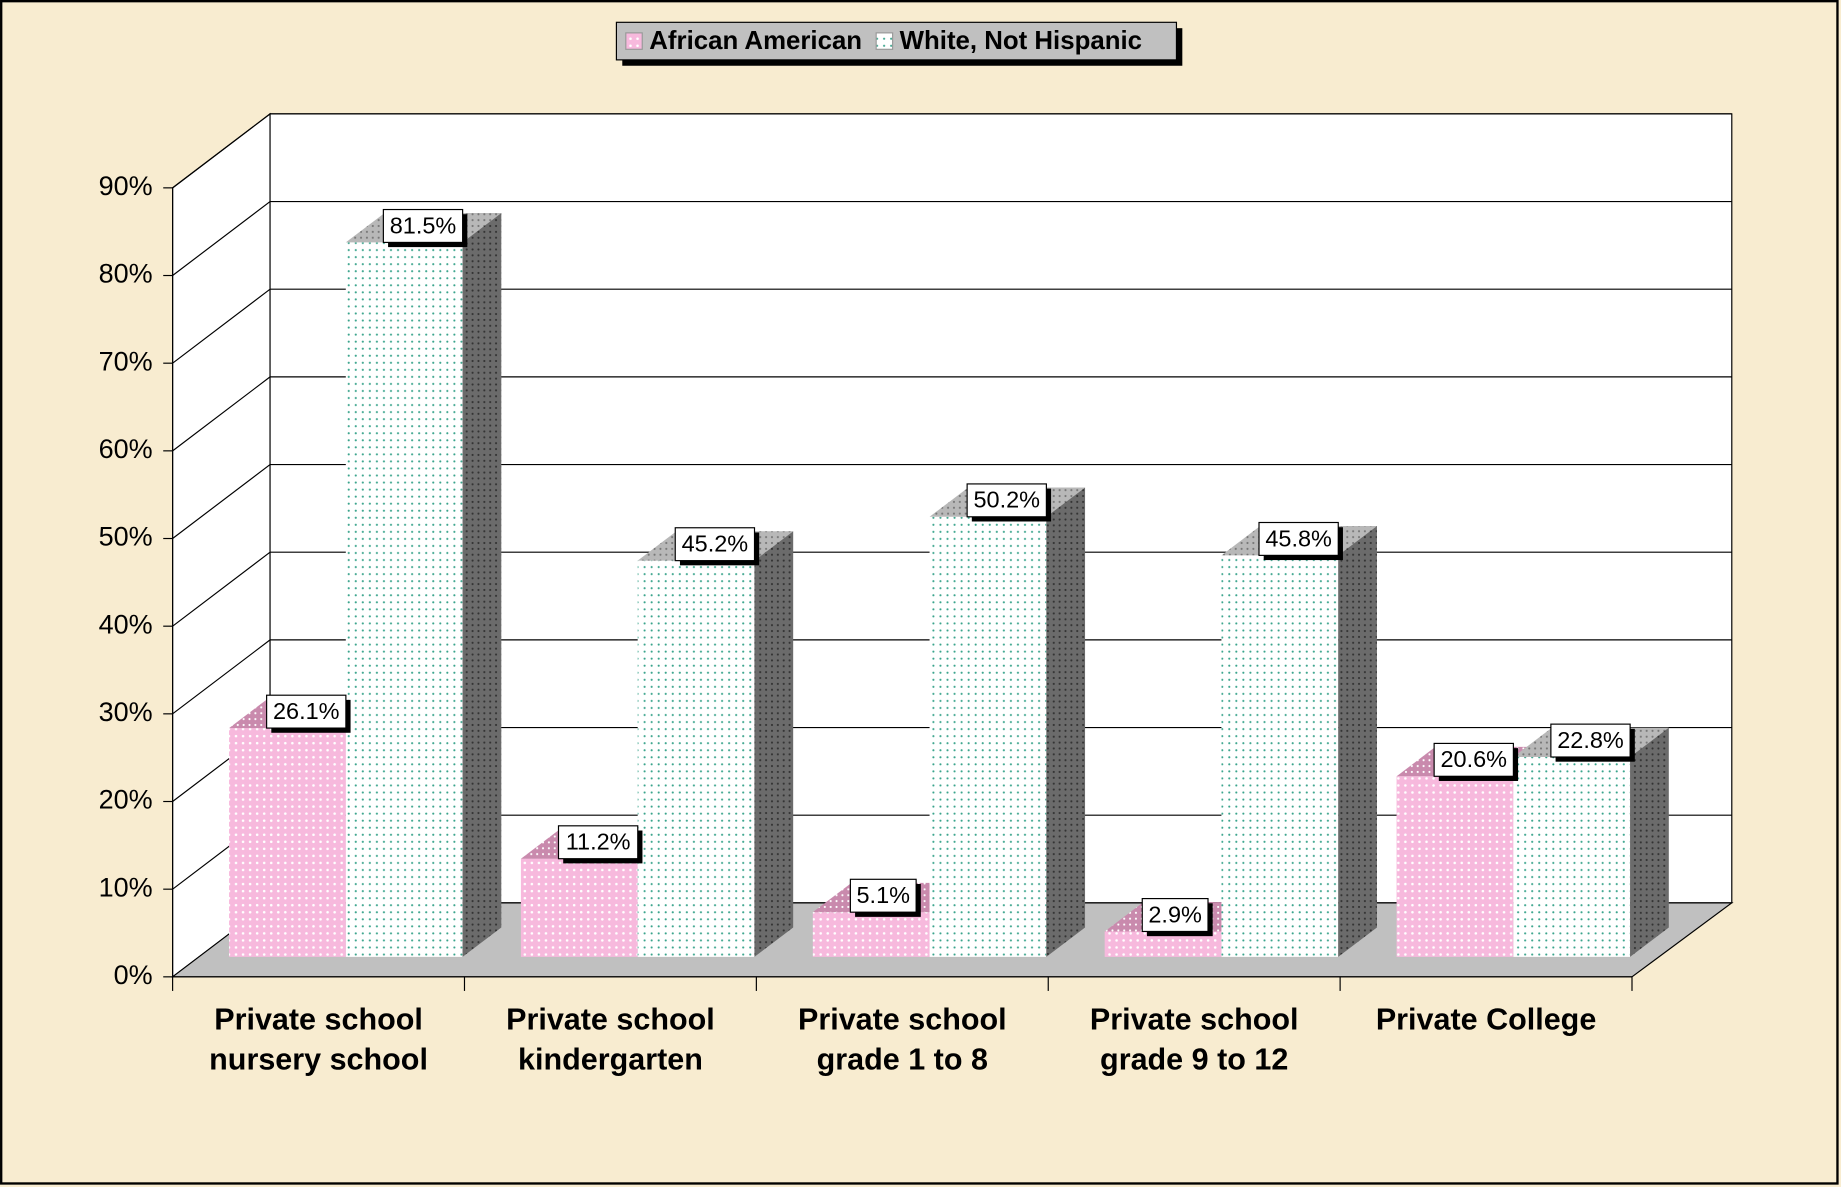 The height and width of the screenshot is (1187, 1841). Describe the element at coordinates (902, 1040) in the screenshot. I see `x-tick-label: Private school grade 1 to 8` at that location.